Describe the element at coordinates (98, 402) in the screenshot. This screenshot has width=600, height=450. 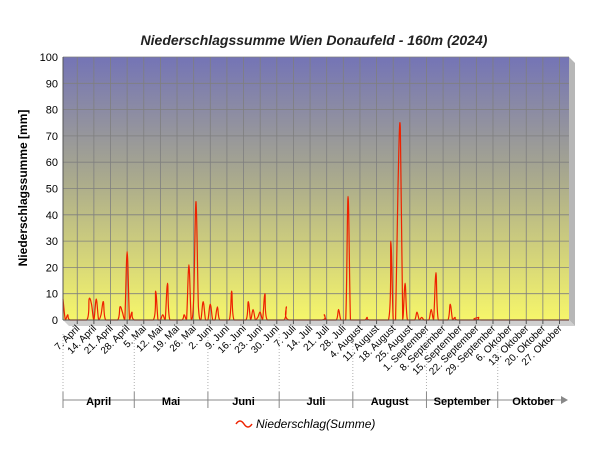
I see `month-label: April` at that location.